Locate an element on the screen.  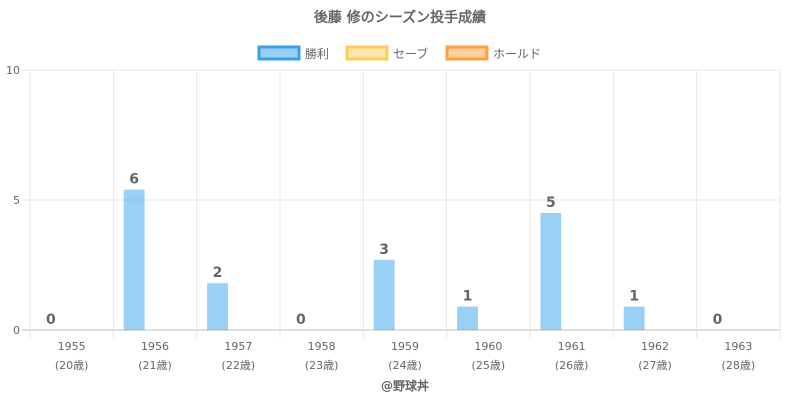
x-tick-label: 1958 is located at coordinates (322, 346).